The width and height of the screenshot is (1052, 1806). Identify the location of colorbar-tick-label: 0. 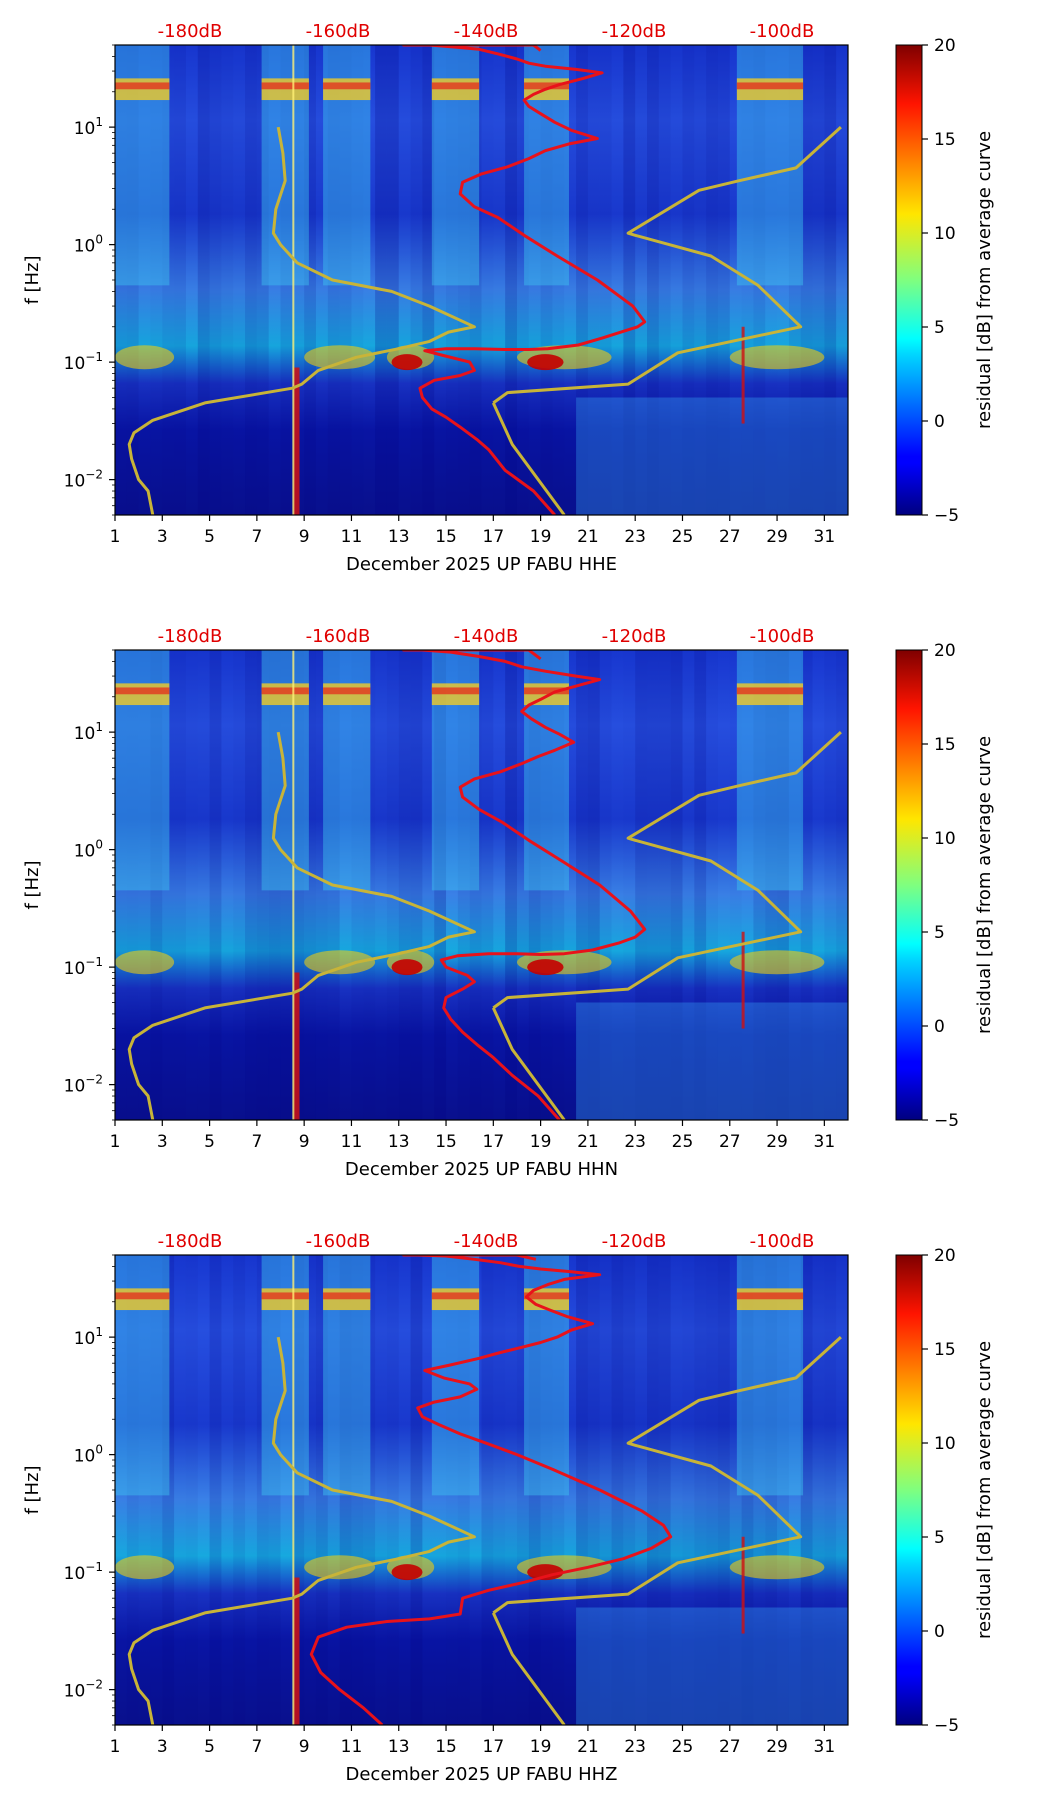
(939, 1632).